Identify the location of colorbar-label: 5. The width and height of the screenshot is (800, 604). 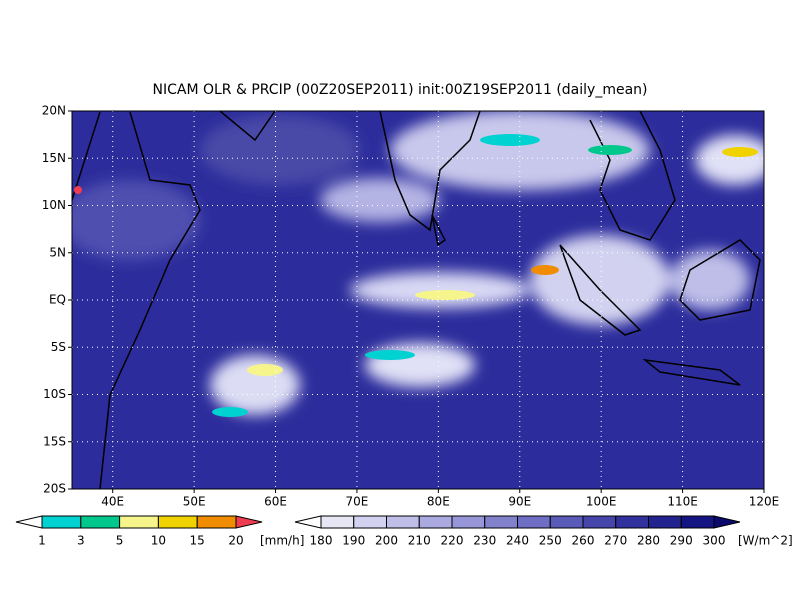
(120, 541).